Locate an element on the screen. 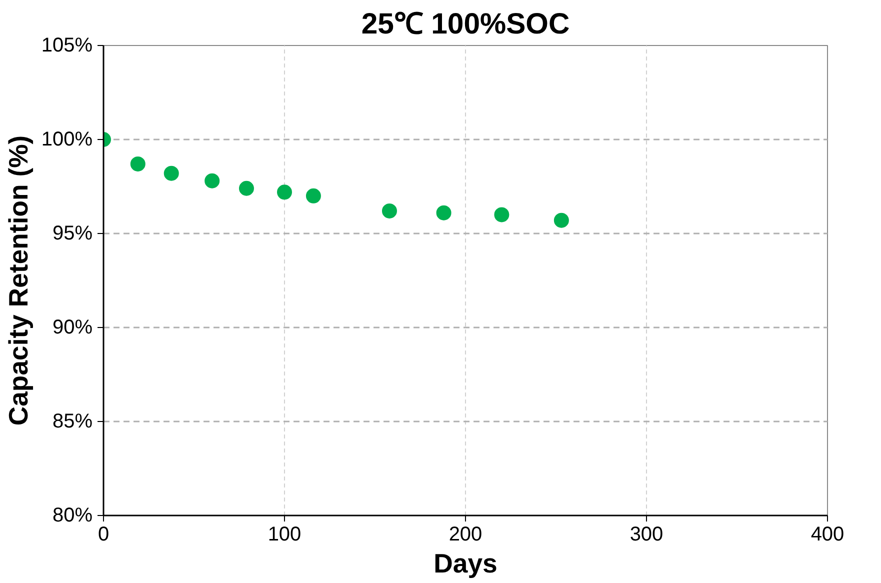  x-axis-title: Days is located at coordinates (466, 563).